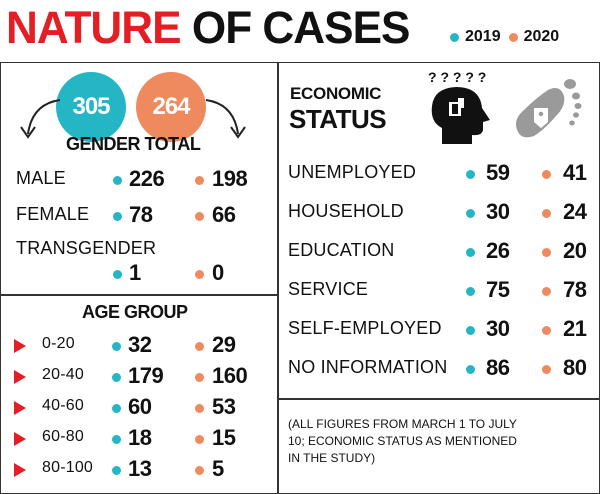 The height and width of the screenshot is (494, 600). I want to click on economic-value-2020: 20, so click(575, 250).